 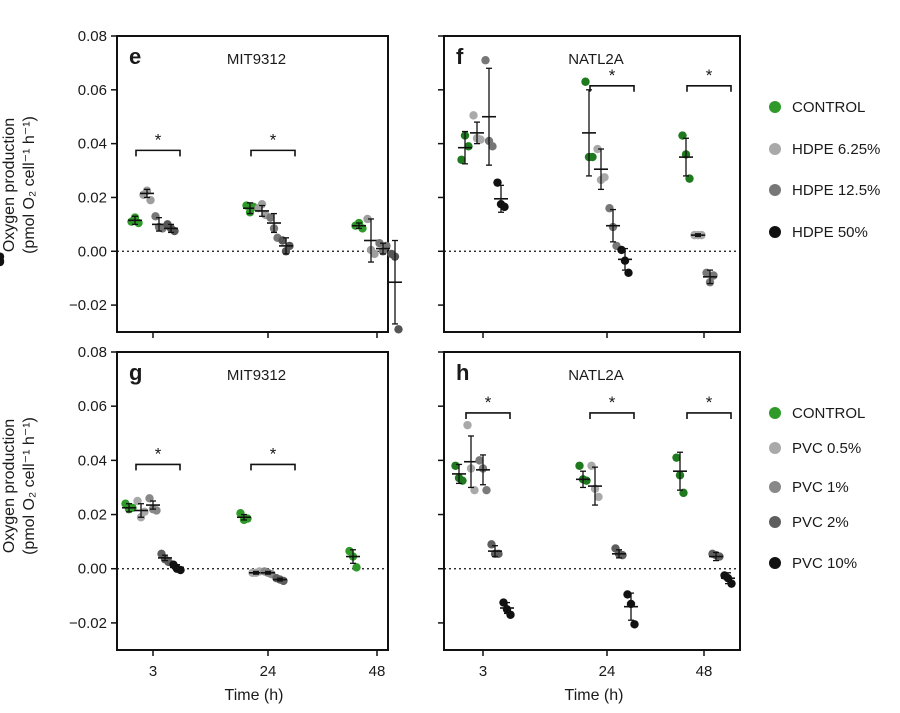 I want to click on y-axis-title-top: Oxygen production (pmol O₂ cell⁻¹ h⁻¹), so click(x=19, y=185).